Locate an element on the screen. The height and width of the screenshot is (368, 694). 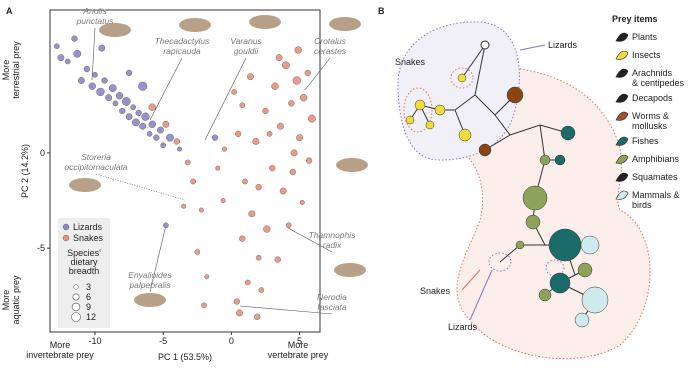
y-axis-label: PC 2 (14.2%) is located at coordinates (25, 171).